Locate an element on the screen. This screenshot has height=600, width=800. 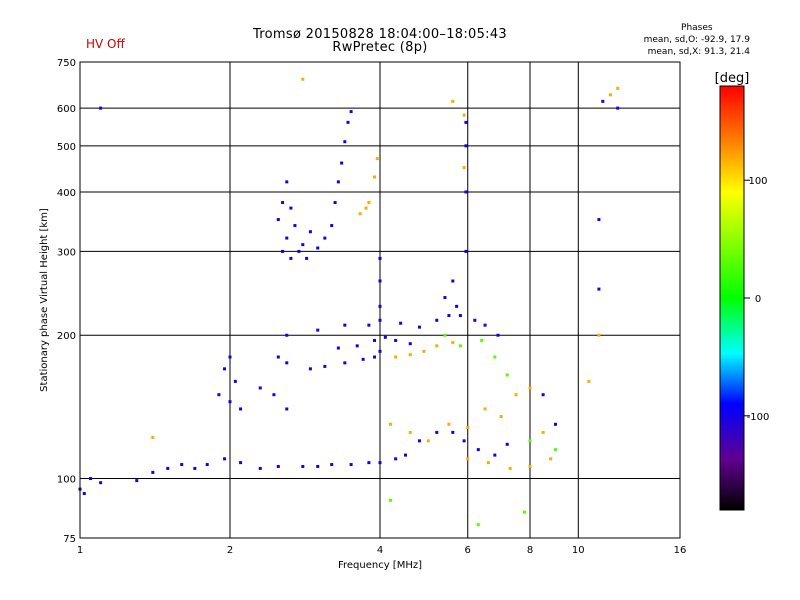
x-tick-label: 2 is located at coordinates (230, 550).